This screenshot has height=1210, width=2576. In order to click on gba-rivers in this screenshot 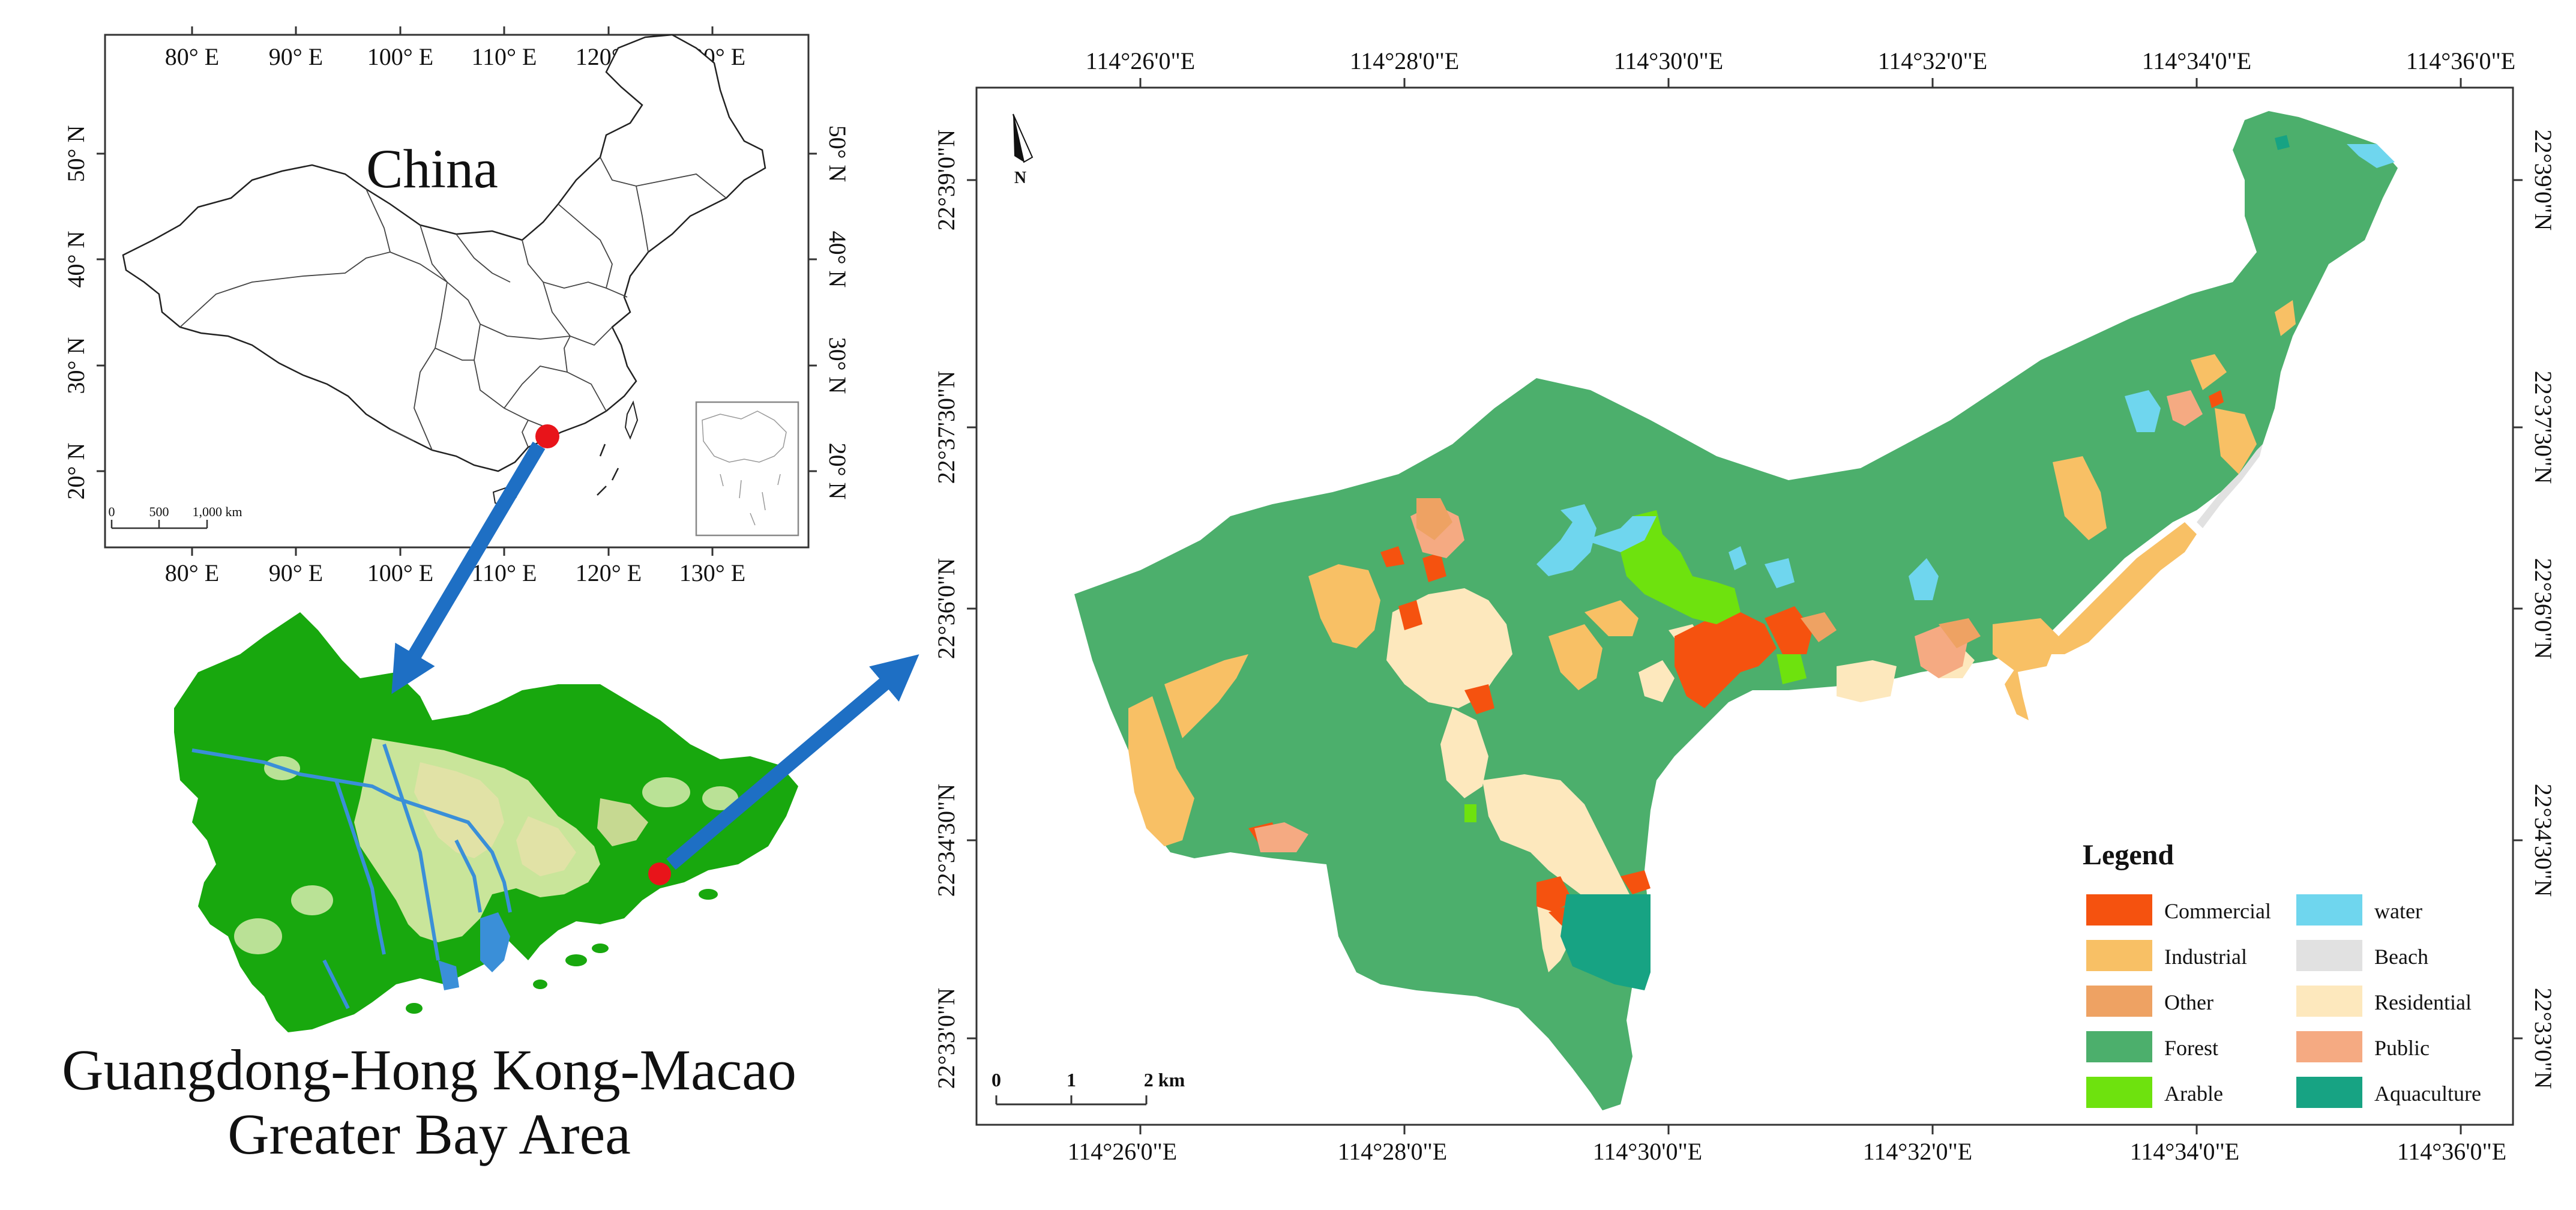, I will do `click(351, 877)`.